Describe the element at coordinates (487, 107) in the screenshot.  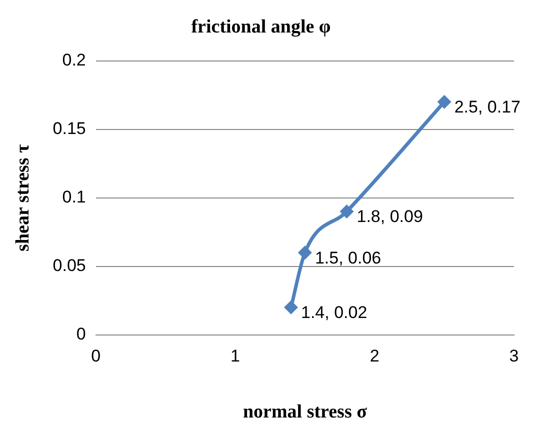
I see `data-label: 2.5, 0.17` at that location.